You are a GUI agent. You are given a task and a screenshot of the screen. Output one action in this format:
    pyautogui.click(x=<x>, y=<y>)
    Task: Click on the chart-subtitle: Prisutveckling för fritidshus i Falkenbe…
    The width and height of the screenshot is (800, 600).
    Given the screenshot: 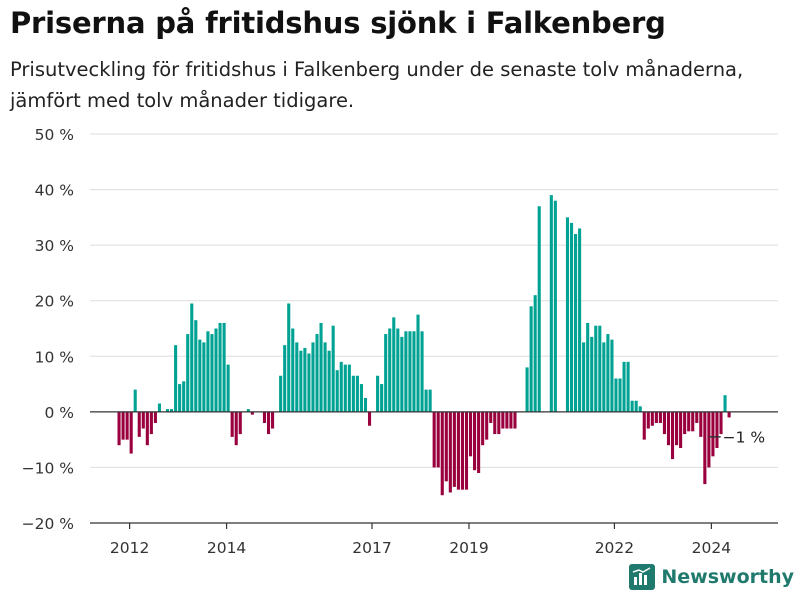 What is the action you would take?
    pyautogui.click(x=377, y=85)
    